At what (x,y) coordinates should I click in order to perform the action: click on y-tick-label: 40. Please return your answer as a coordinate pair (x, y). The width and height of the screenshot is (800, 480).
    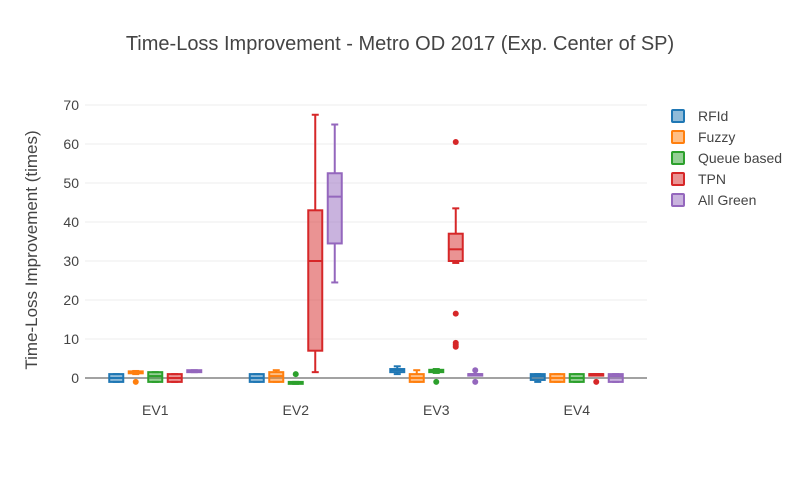
    Looking at the image, I should click on (71, 222).